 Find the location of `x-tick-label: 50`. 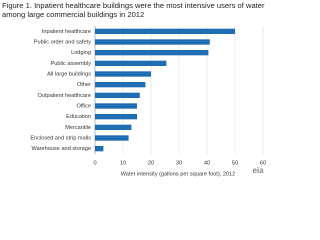

x-tick-label: 50 is located at coordinates (235, 163).